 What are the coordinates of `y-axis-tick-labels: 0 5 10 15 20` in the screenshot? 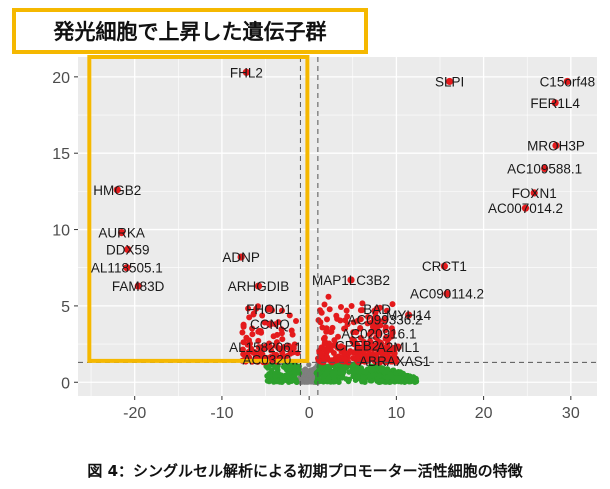 It's located at (61, 231).